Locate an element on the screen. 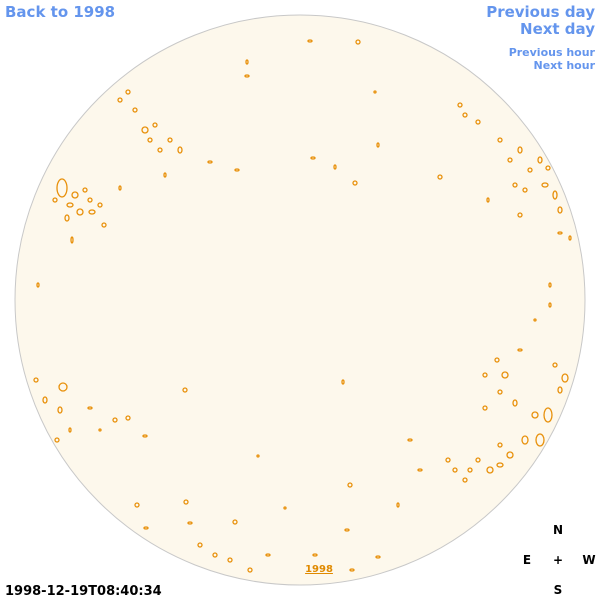 The width and height of the screenshot is (600, 600). previous-hour-link: Previous hour is located at coordinates (552, 52).